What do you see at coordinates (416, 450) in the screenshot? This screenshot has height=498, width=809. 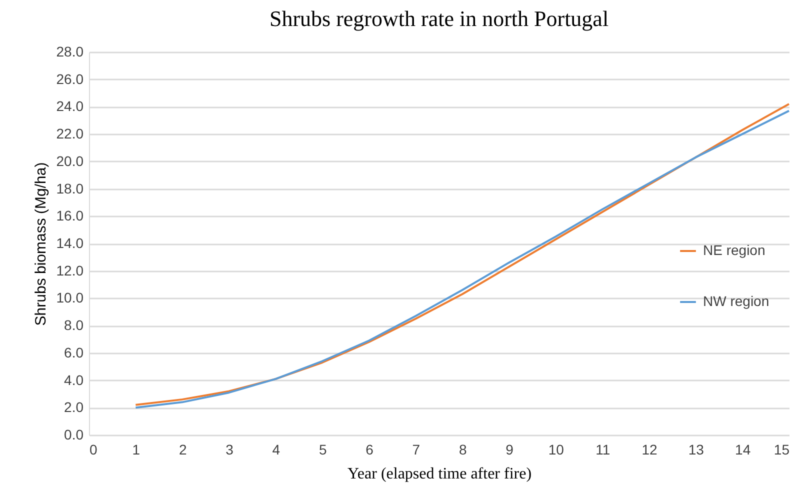 I see `x-tick-label: 7` at bounding box center [416, 450].